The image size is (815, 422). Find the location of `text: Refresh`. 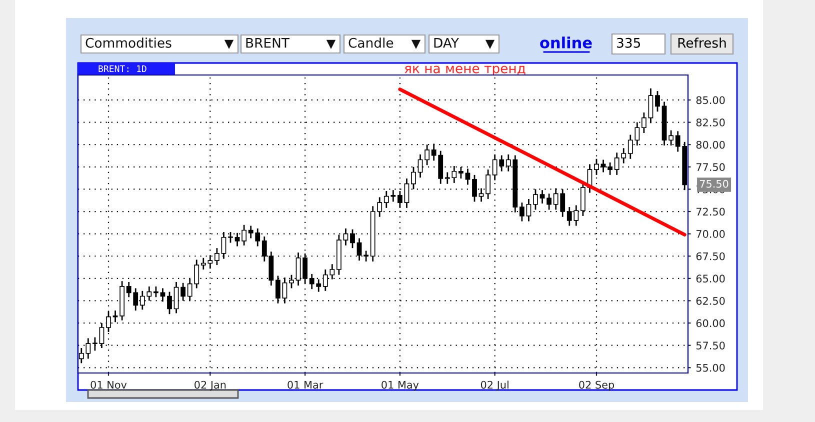

text: Refresh is located at coordinates (702, 43).